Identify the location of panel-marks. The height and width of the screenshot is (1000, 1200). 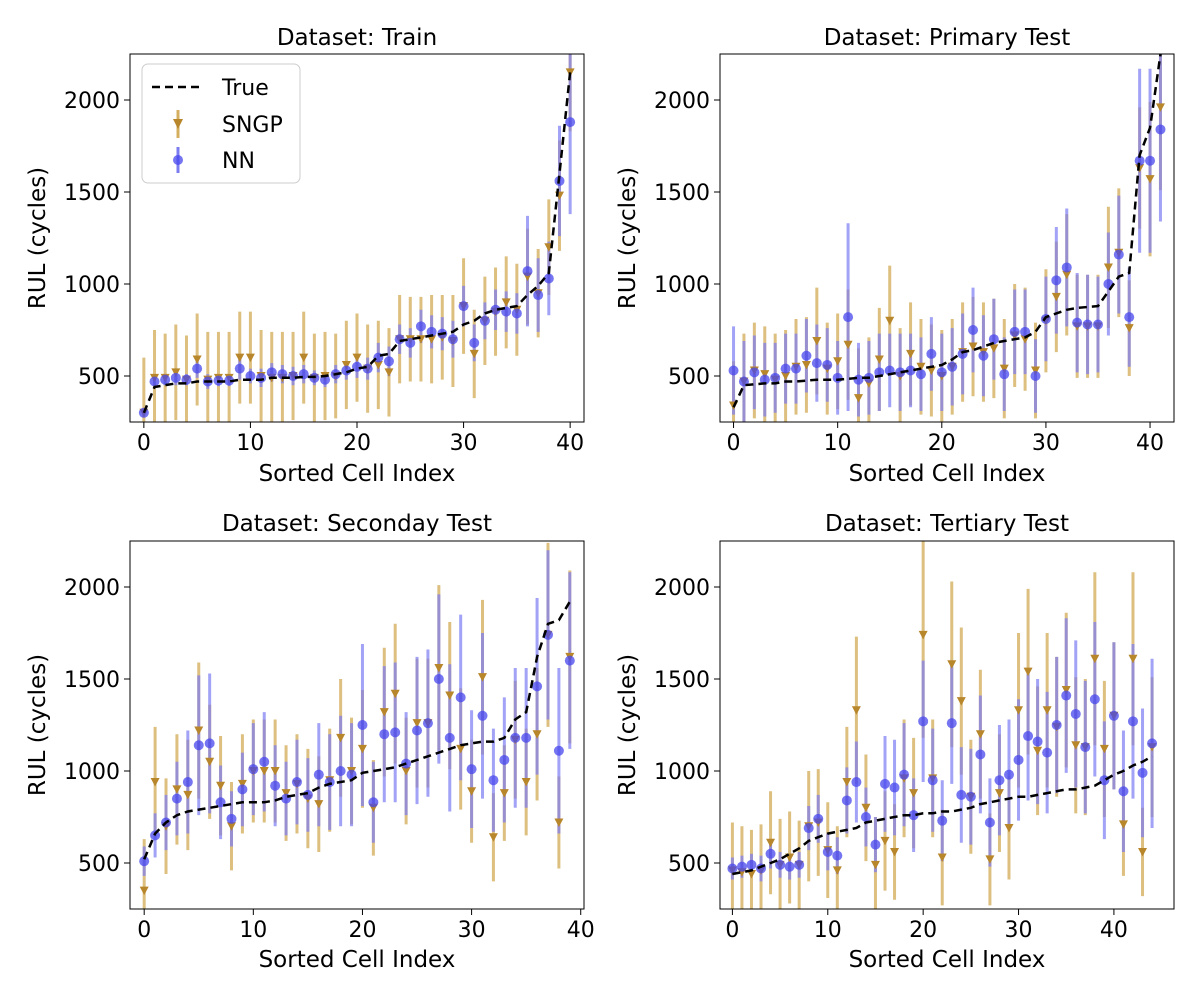
(357, 725).